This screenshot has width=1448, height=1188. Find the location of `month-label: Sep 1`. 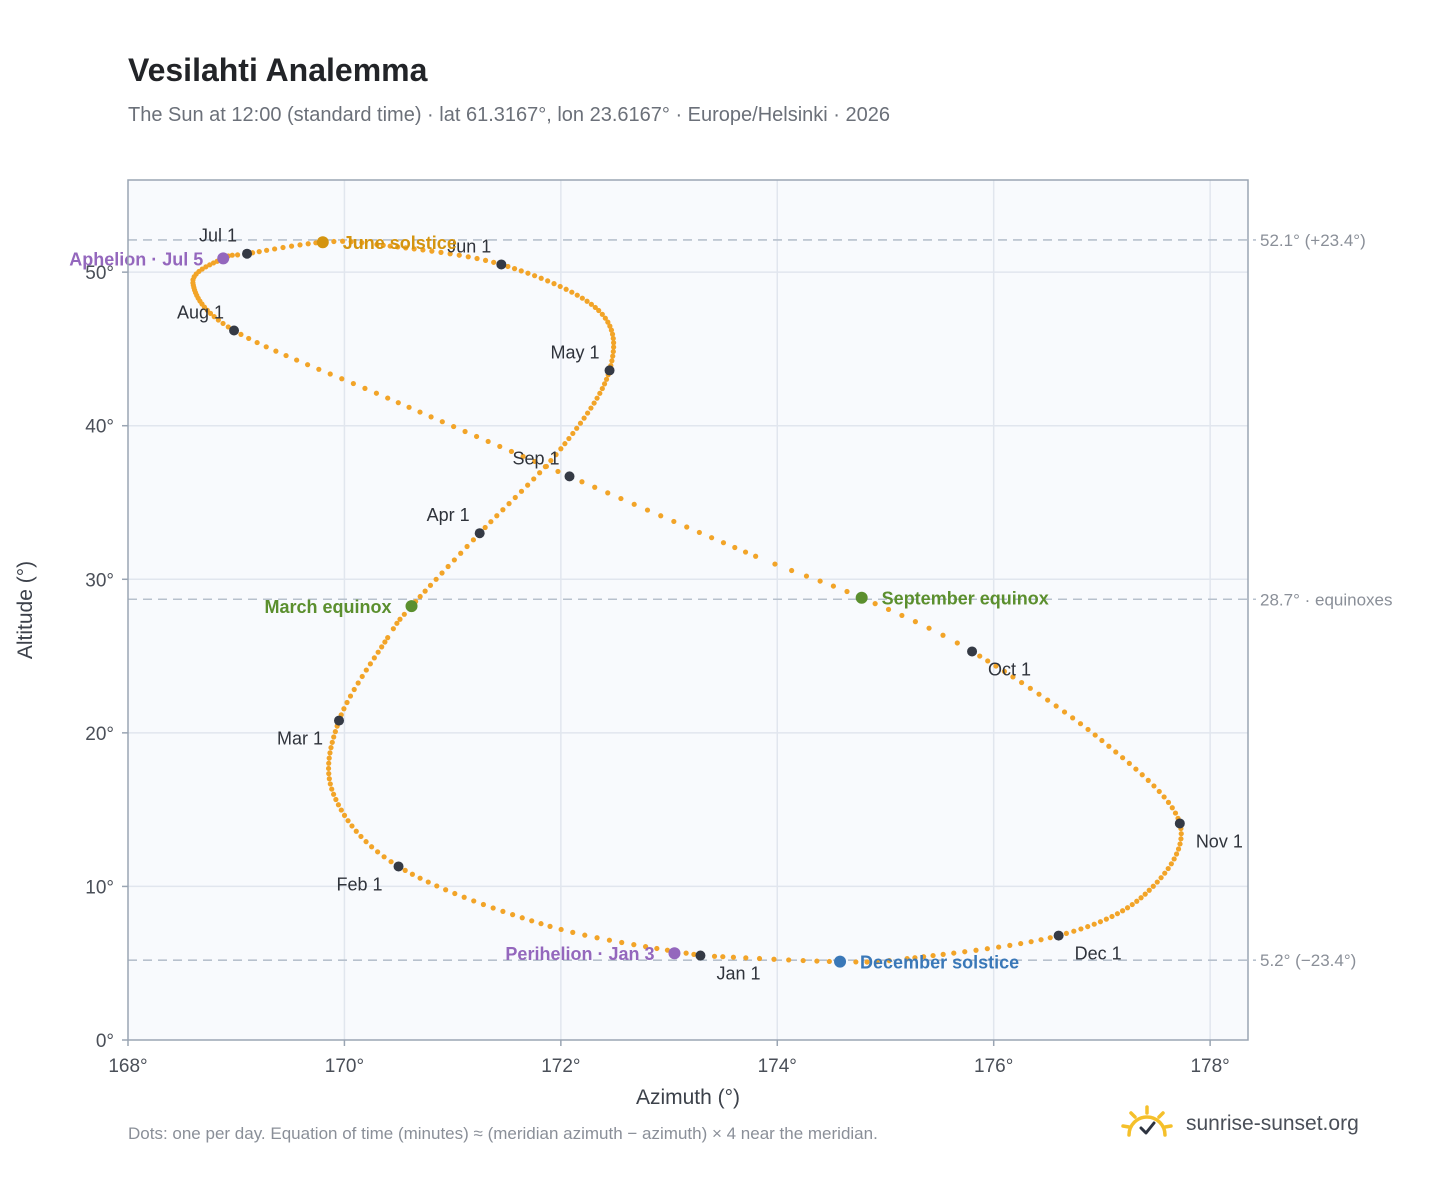

month-label: Sep 1 is located at coordinates (535, 458).